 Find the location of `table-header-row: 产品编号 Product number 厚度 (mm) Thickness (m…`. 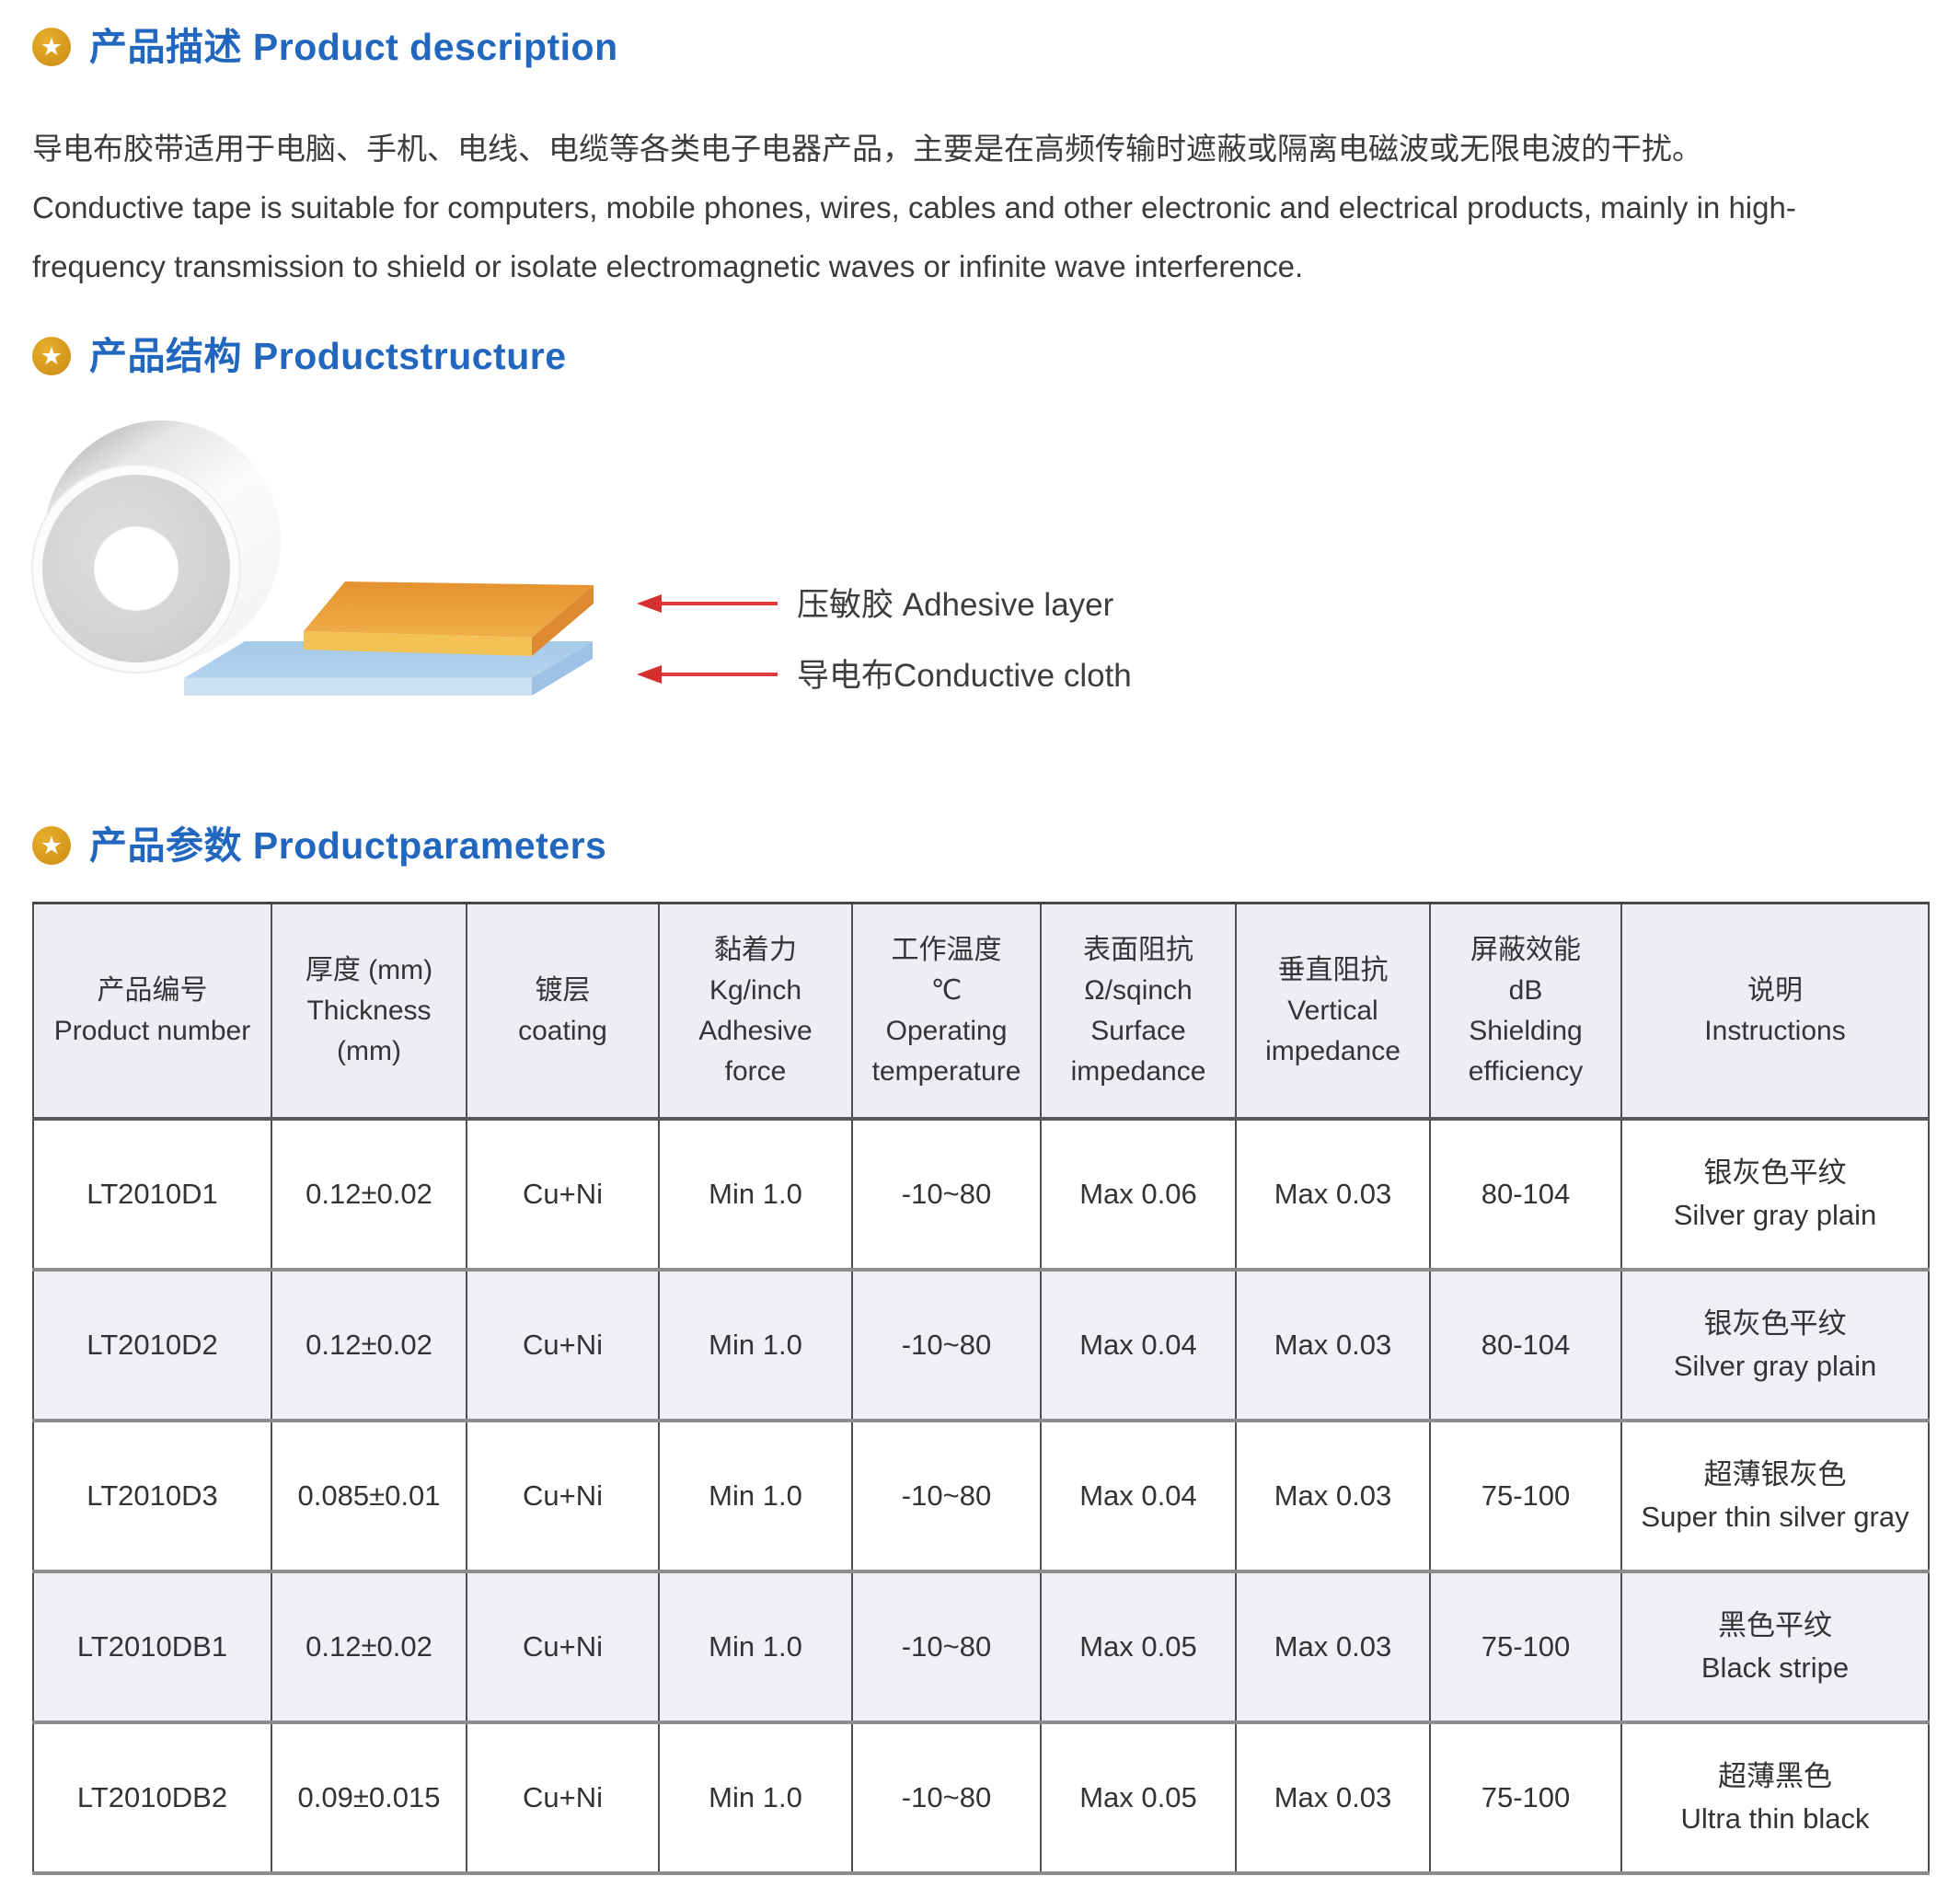

table-header-row: 产品编号 Product number 厚度 (mm) Thickness (m… is located at coordinates (981, 1011).